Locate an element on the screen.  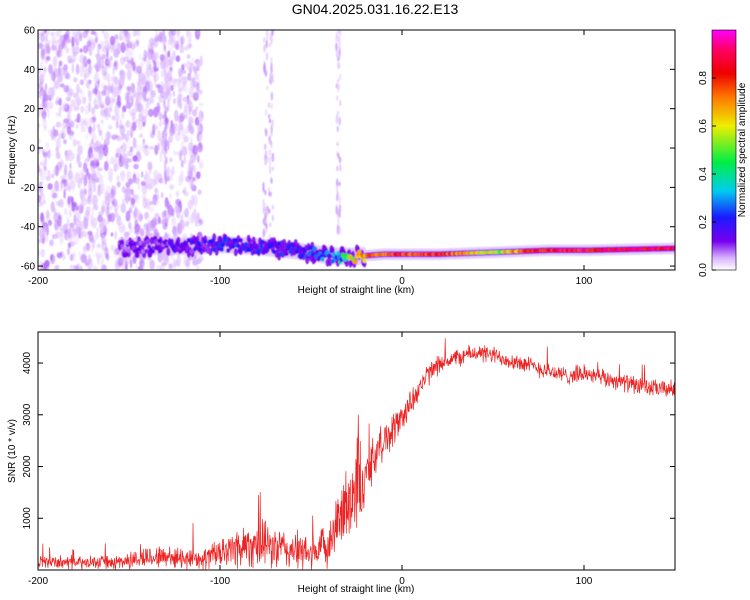
colorbar-tick-label: 0.0 is located at coordinates (703, 270).